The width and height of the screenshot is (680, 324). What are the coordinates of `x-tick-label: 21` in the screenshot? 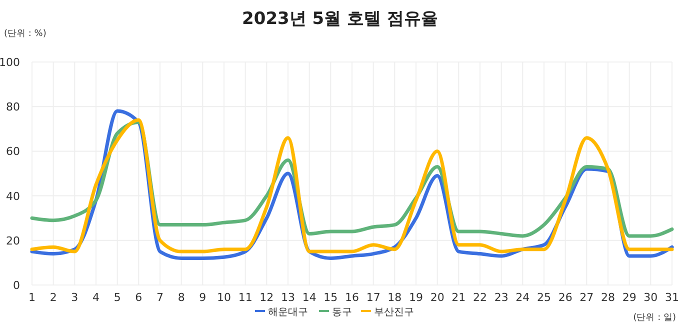 It's located at (459, 297).